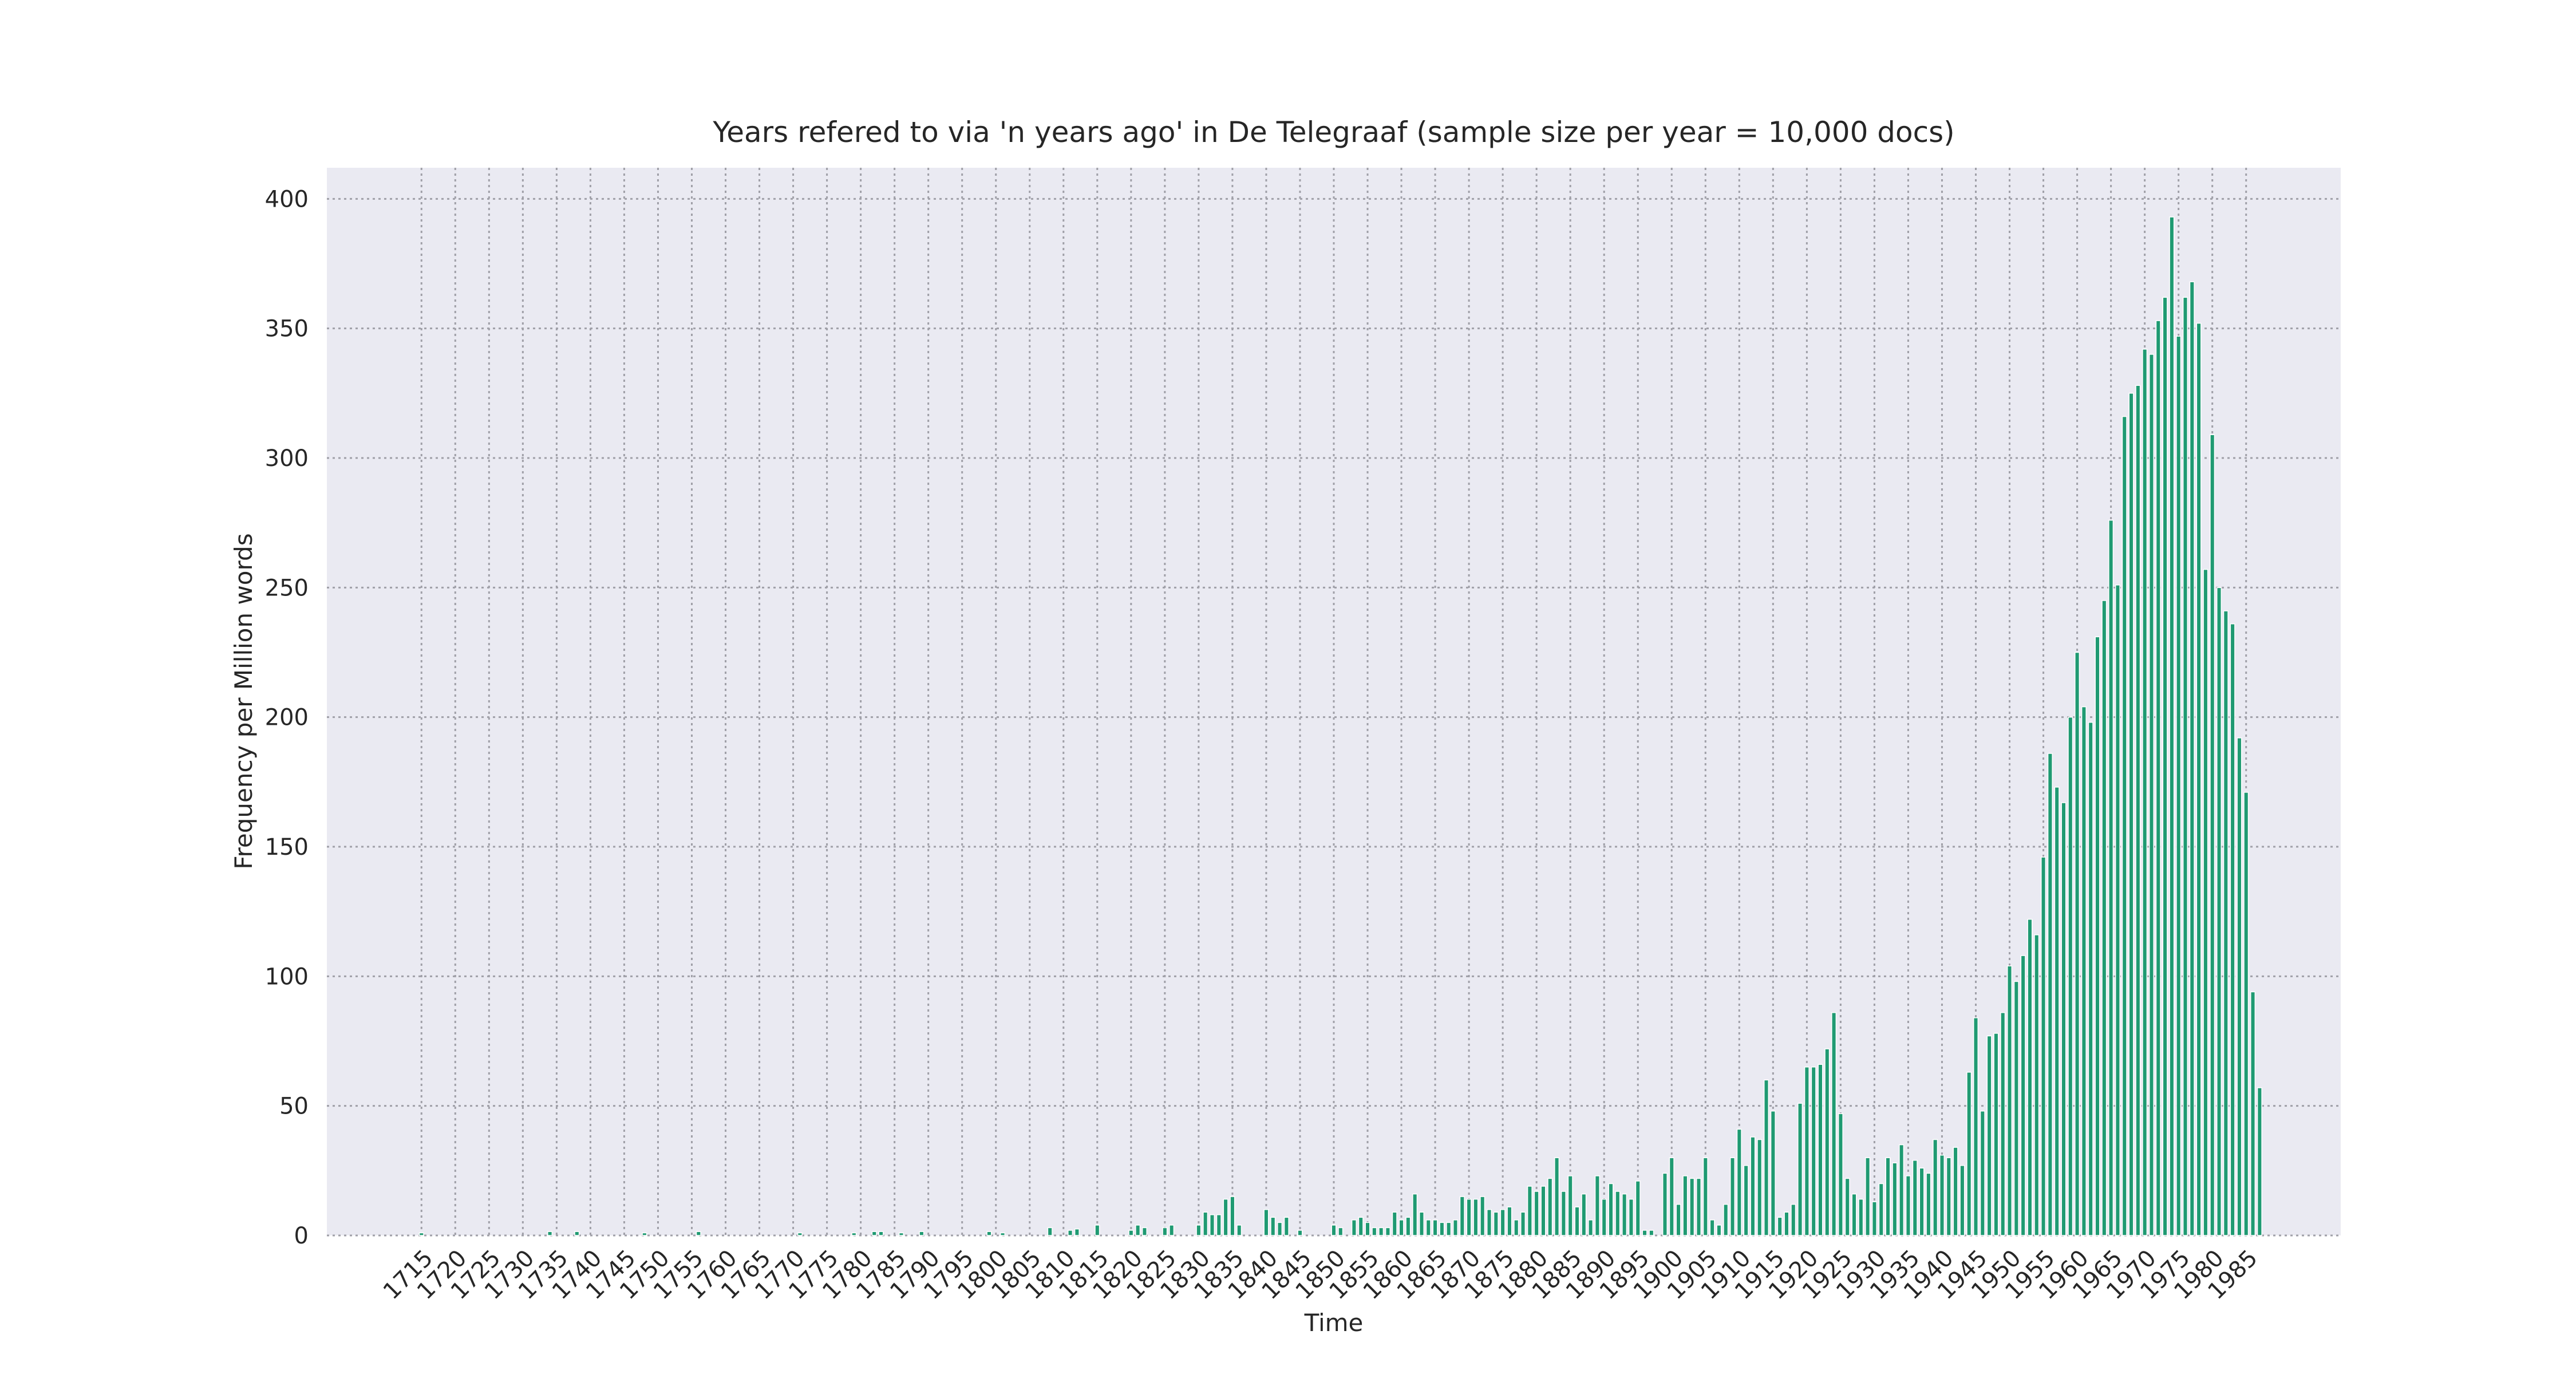 This screenshot has height=1374, width=2576. What do you see at coordinates (244, 701) in the screenshot?
I see `y-axis-label: Frequency per Million words` at bounding box center [244, 701].